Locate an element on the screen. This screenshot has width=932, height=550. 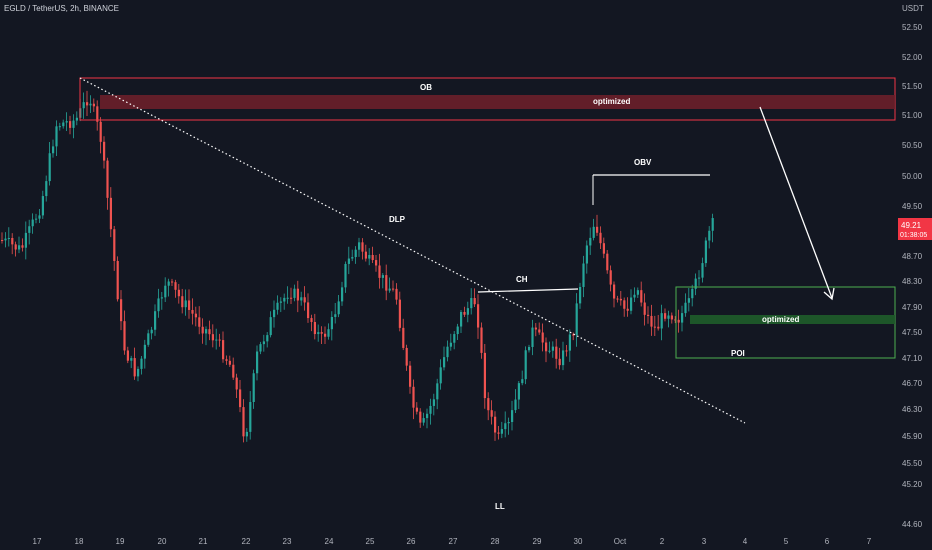
poi-optimized-zone is located at coordinates (792, 319).